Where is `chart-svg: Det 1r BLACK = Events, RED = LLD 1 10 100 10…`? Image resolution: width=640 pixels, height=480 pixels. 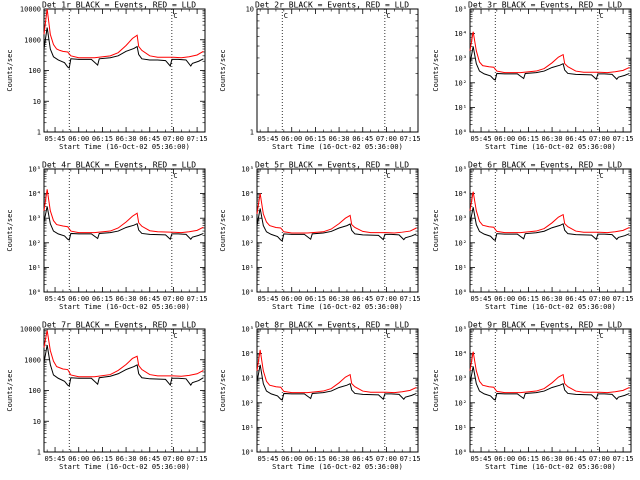
chart-svg: Det 1r BLACK = Events, RED = LLD 1 10 100 10… is located at coordinates (107, 76).